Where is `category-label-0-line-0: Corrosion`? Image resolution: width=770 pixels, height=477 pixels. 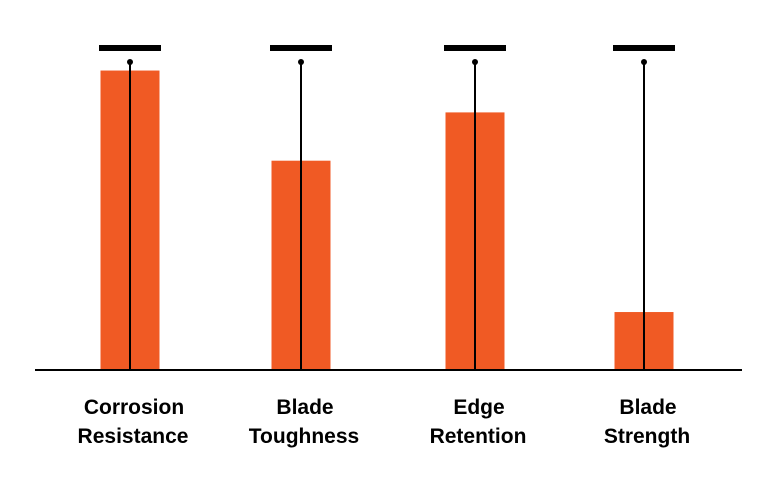
category-label-0-line-0: Corrosion is located at coordinates (134, 407).